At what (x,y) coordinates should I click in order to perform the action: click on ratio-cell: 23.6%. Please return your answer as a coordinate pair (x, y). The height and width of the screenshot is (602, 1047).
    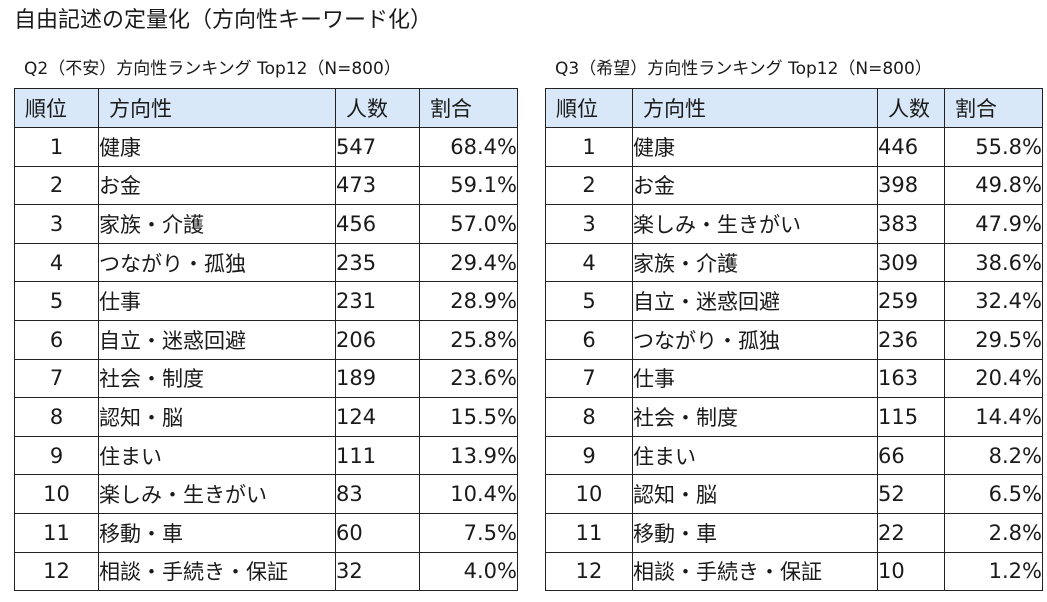
    Looking at the image, I should click on (468, 378).